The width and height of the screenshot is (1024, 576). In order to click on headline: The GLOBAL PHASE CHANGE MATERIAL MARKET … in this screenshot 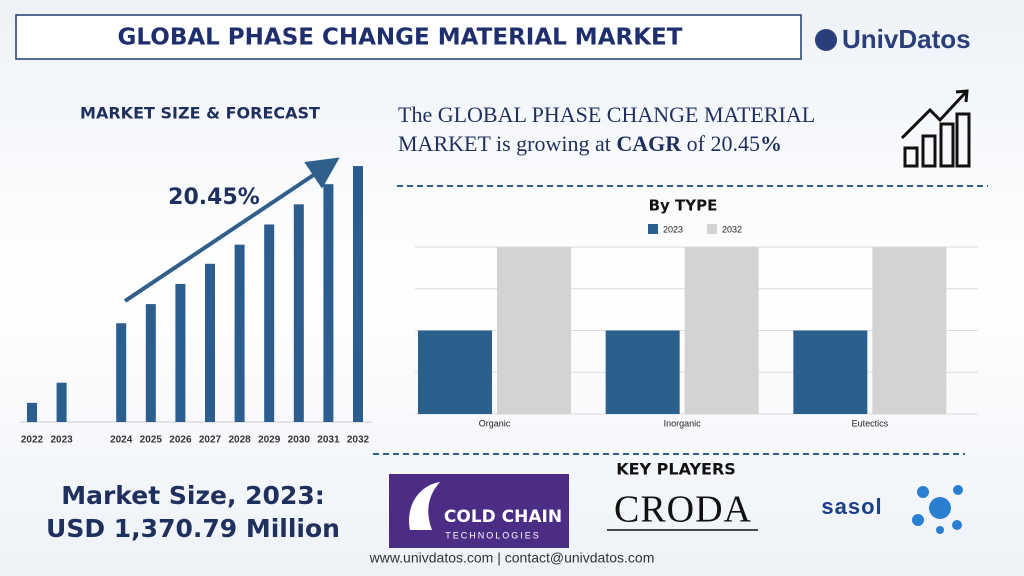, I will do `click(609, 129)`.